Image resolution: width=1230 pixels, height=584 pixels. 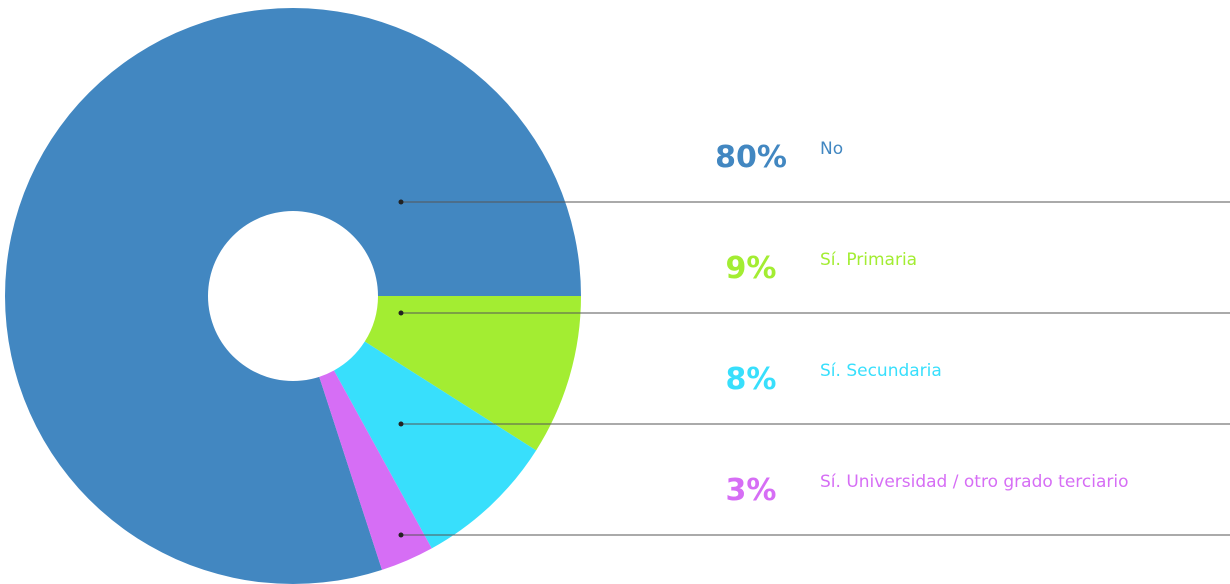 What do you see at coordinates (751, 490) in the screenshot?
I see `value-label: 3%` at bounding box center [751, 490].